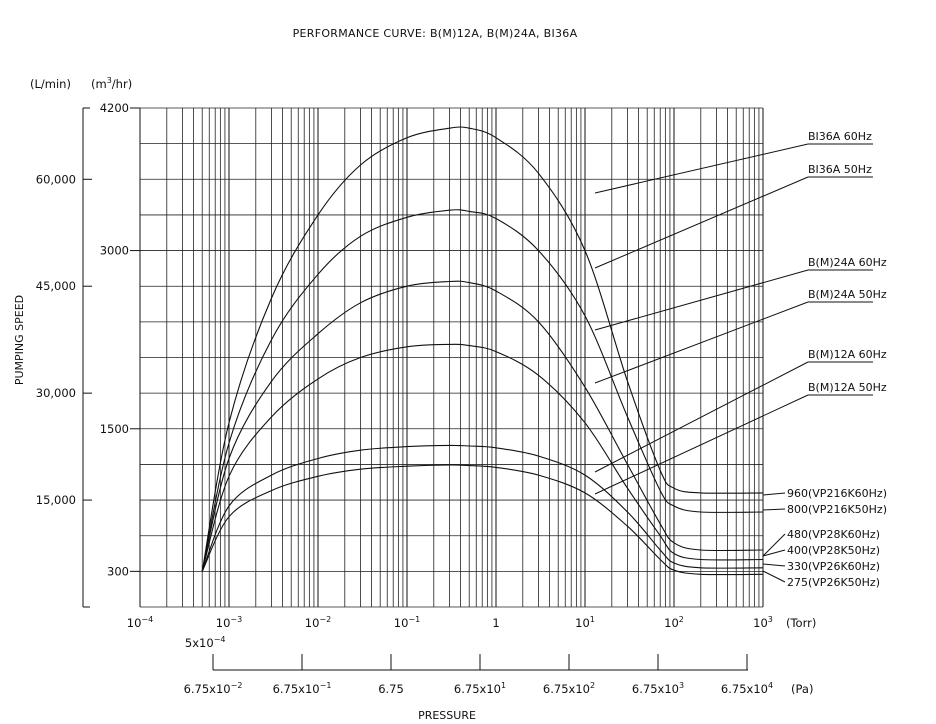 This screenshot has width=936, height=724. I want to click on x-tick-torr-exp: −1, so click(414, 619).